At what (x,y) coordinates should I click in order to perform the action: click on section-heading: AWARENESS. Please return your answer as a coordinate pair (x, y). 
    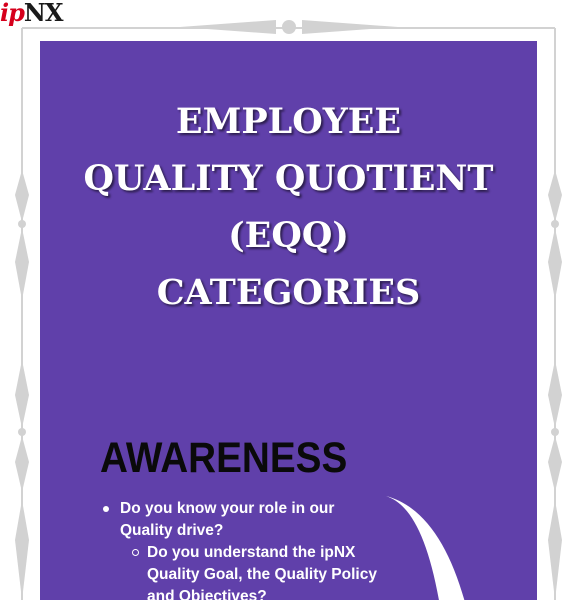
    Looking at the image, I should click on (224, 458).